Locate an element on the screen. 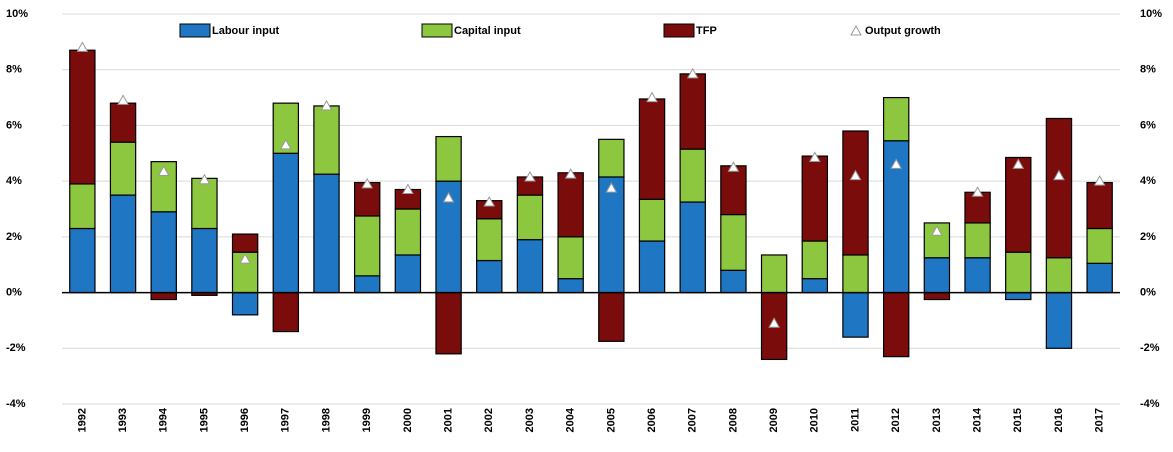  x-tick-label: 2014 is located at coordinates (977, 419).